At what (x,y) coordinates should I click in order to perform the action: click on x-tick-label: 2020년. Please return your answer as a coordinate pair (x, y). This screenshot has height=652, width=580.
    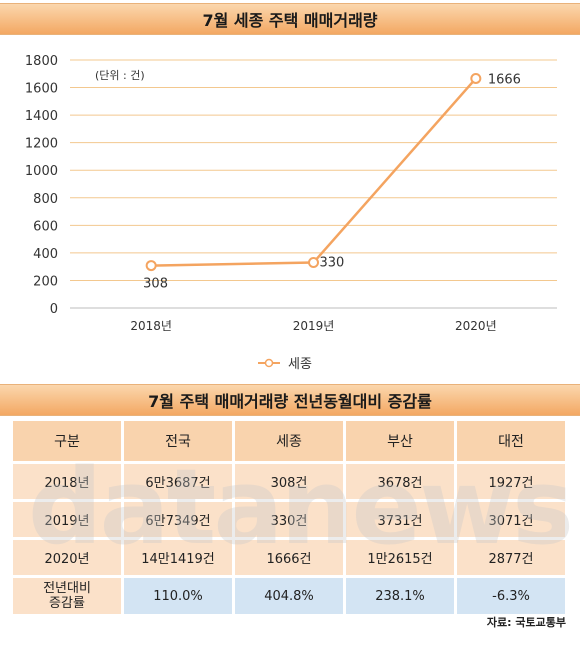
    Looking at the image, I should click on (476, 326).